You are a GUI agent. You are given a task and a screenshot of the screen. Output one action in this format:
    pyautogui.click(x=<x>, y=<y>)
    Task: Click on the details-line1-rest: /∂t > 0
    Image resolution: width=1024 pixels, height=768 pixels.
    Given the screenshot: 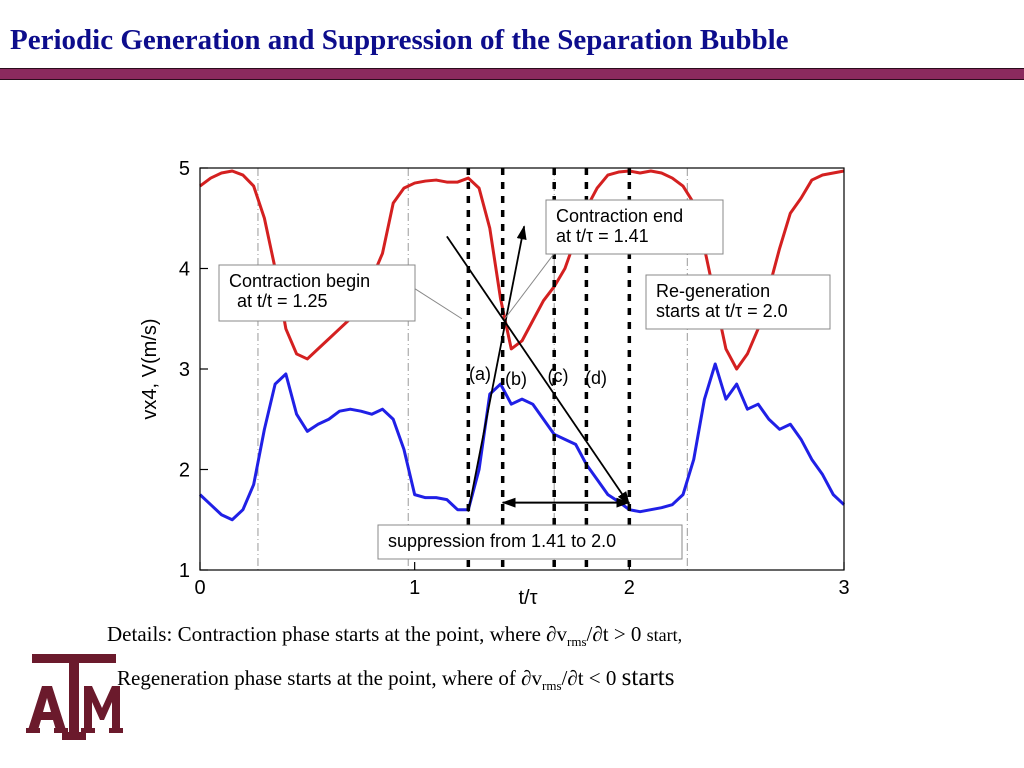 What is the action you would take?
    pyautogui.click(x=614, y=634)
    